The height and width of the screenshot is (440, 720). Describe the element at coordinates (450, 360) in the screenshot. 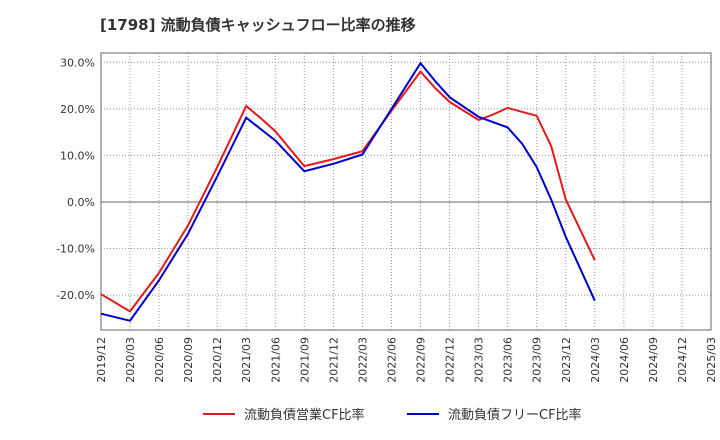

I see `x-tick-label: 2022/12` at that location.